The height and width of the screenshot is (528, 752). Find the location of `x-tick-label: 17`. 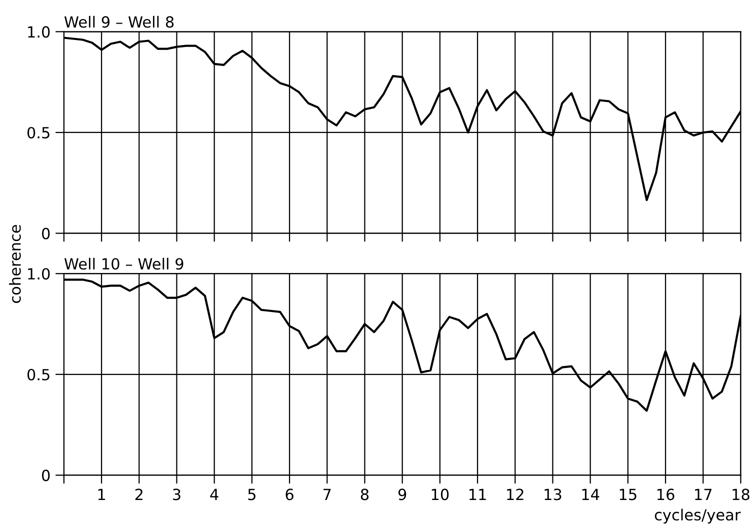

x-tick-label: 17 is located at coordinates (703, 494).